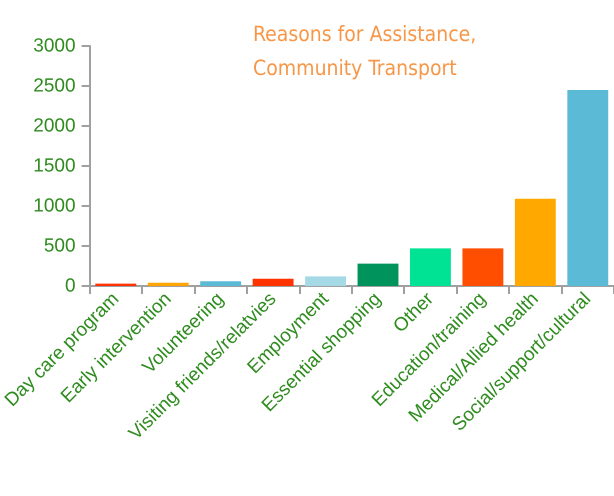 This screenshot has height=496, width=614. What do you see at coordinates (54, 166) in the screenshot?
I see `y-tick-label: 1500` at bounding box center [54, 166].